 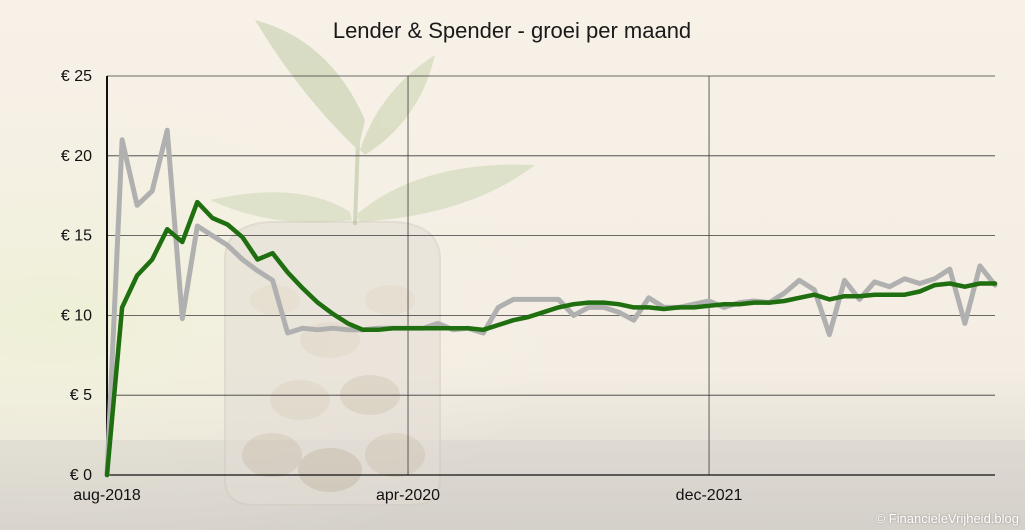 What do you see at coordinates (372, 123) in the screenshot?
I see `plant-illustration` at bounding box center [372, 123].